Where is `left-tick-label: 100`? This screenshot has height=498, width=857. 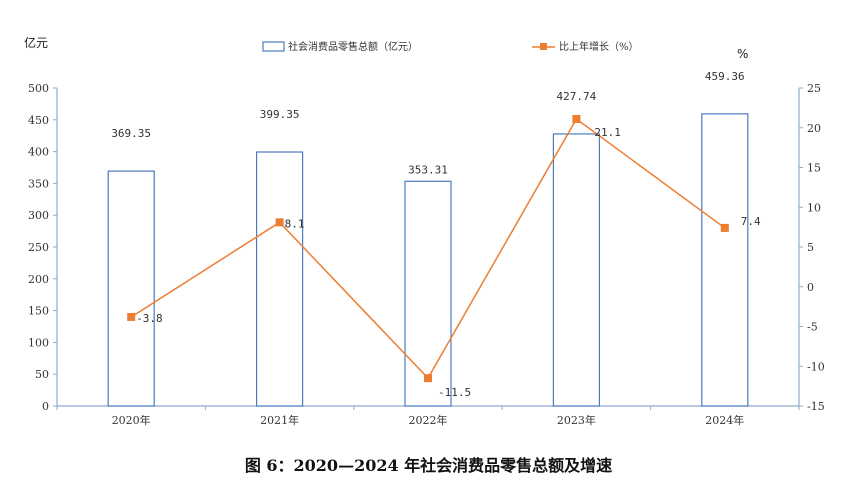 left-tick-label: 100 is located at coordinates (38, 342).